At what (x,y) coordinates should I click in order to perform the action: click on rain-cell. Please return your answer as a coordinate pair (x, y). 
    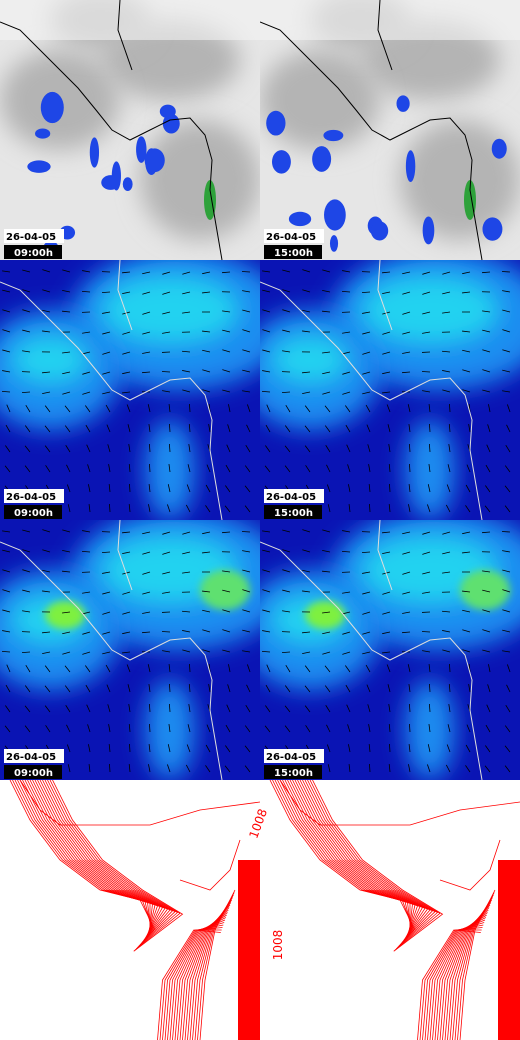
    Looking at the image, I should click on (154, 160).